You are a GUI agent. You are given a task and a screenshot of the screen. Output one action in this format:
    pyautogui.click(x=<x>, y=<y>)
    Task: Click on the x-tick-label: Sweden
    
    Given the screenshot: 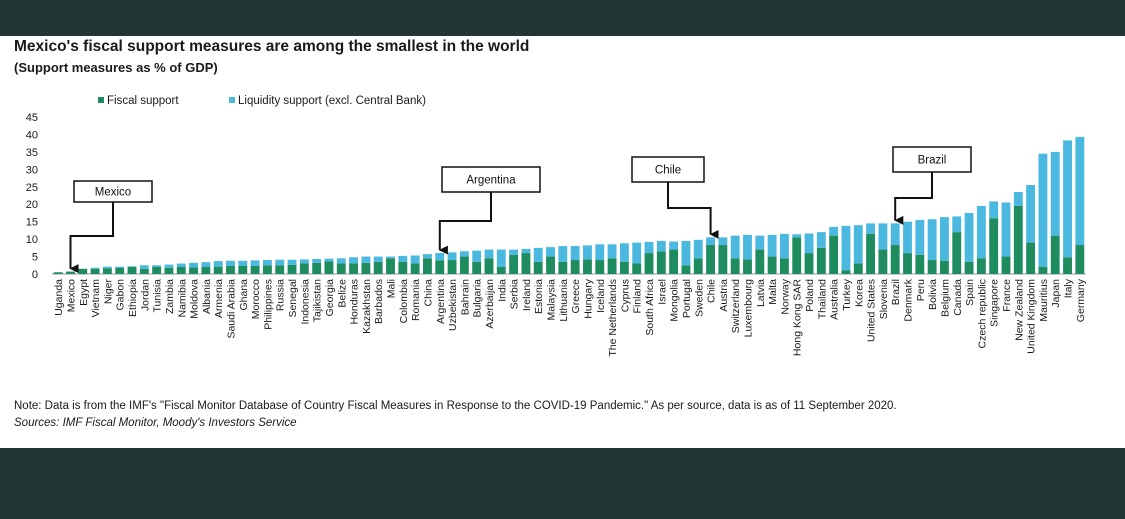 What is the action you would take?
    pyautogui.click(x=699, y=298)
    